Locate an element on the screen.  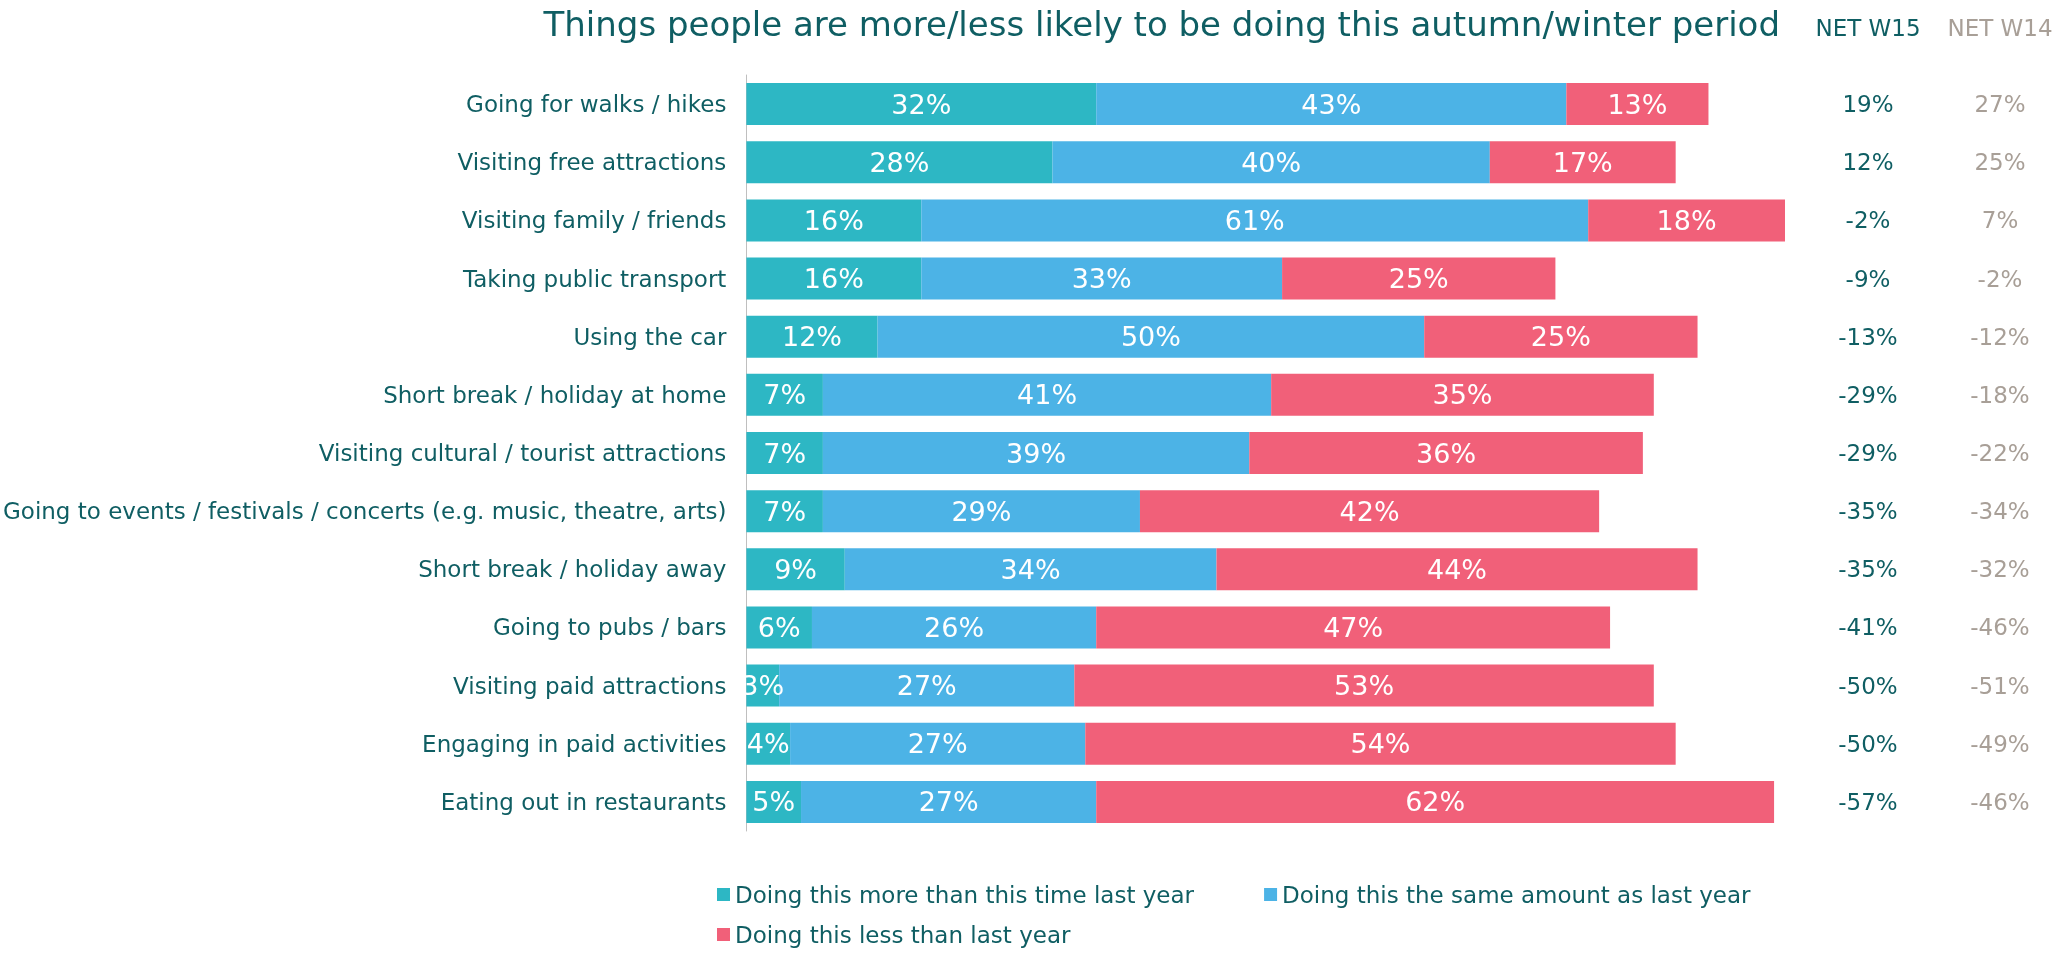
data-label: 12% is located at coordinates (811, 337).